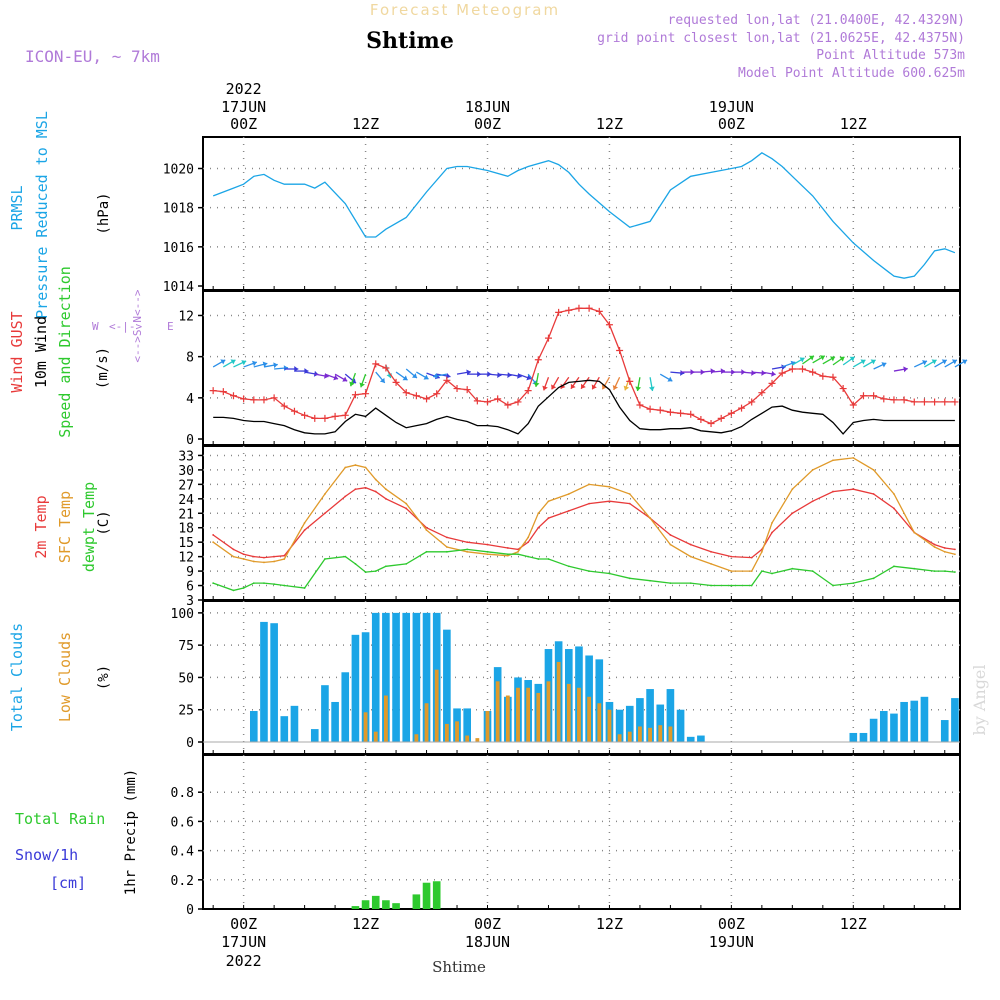  I want to click on point-altitude: Point Altitude 573m, so click(890, 55).